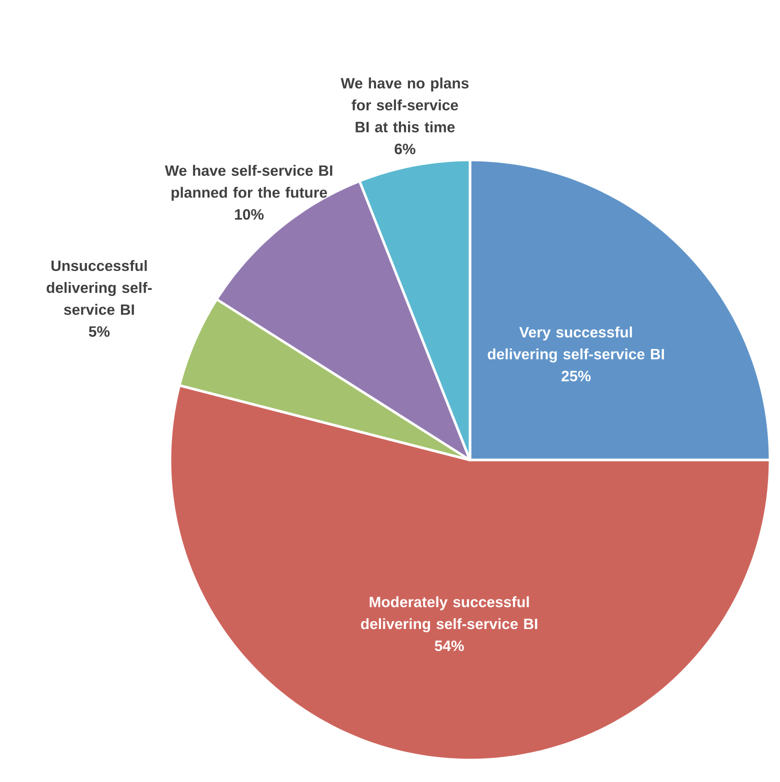 The width and height of the screenshot is (780, 782). I want to click on slice-label: Very successful delivering self-service BI, so click(576, 344).